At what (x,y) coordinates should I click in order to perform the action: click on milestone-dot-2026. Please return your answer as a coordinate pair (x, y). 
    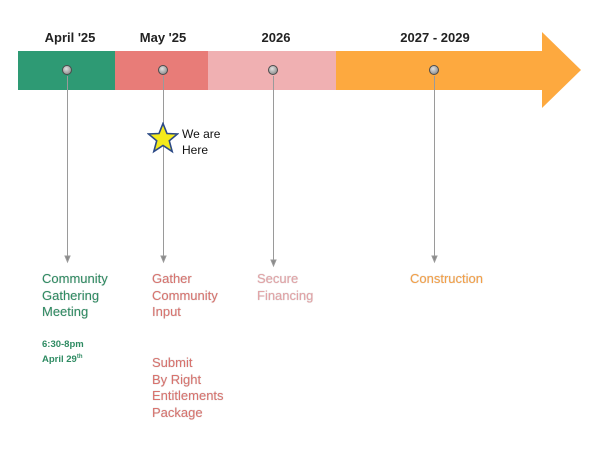
    Looking at the image, I should click on (273, 70).